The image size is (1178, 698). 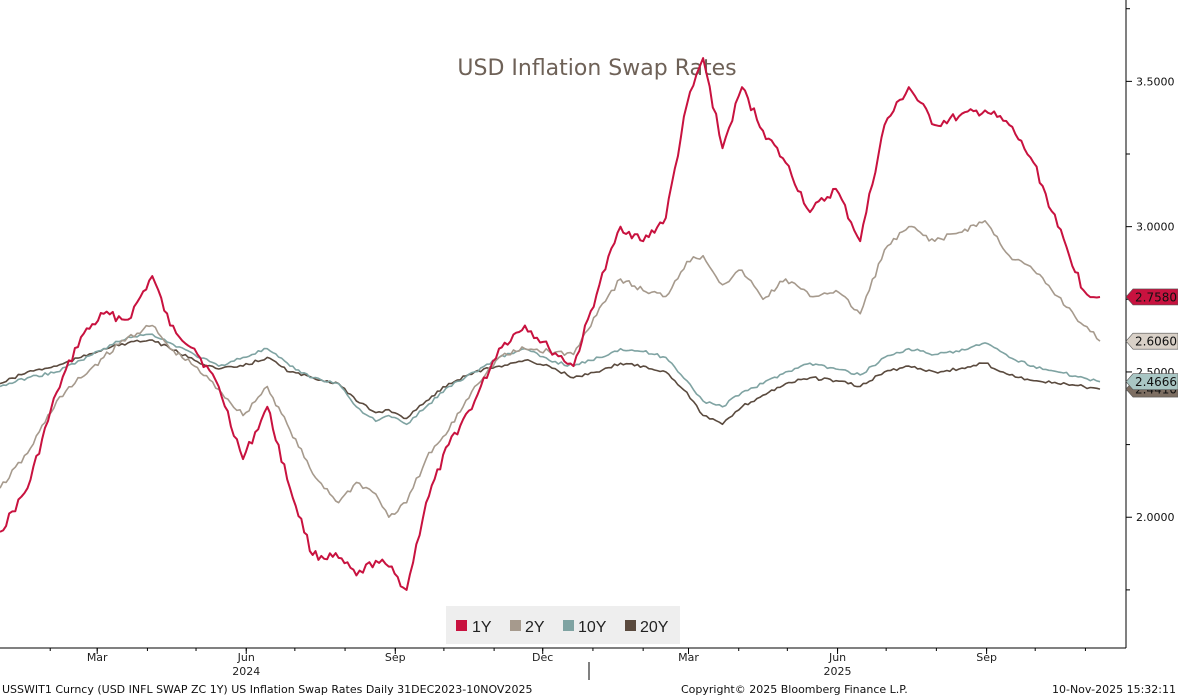 What do you see at coordinates (688, 657) in the screenshot?
I see `x-tick-label-4: Mar` at bounding box center [688, 657].